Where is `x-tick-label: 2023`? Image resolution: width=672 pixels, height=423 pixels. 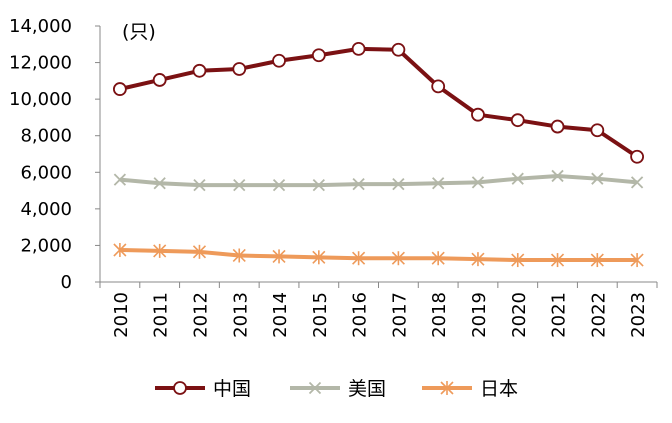 x-tick-label: 2023 is located at coordinates (638, 315).